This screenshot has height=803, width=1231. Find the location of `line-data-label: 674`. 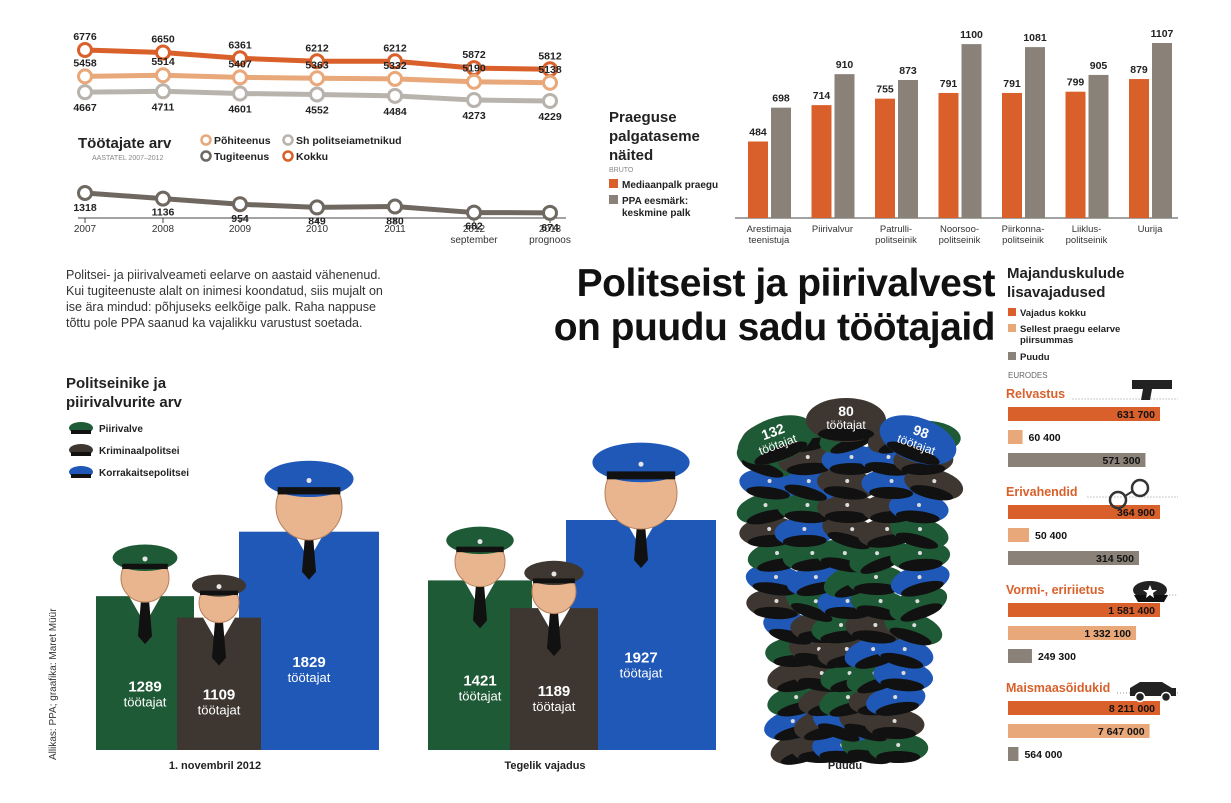

line-data-label: 674 is located at coordinates (550, 228).